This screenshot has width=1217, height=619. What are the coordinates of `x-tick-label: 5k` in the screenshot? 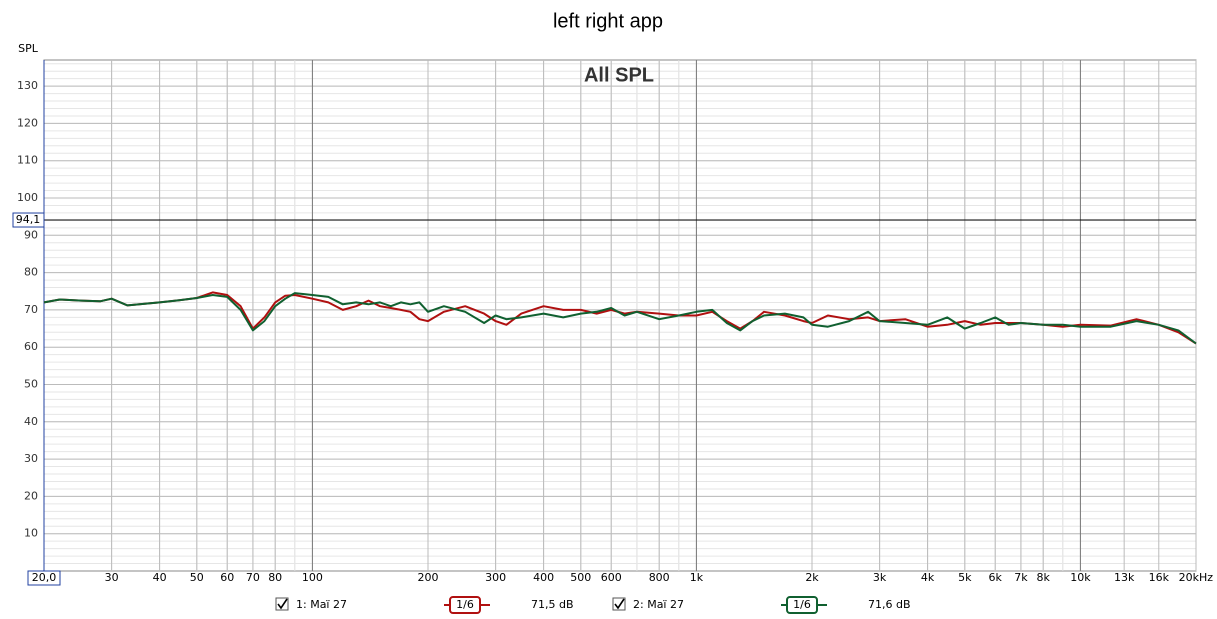 It's located at (965, 577).